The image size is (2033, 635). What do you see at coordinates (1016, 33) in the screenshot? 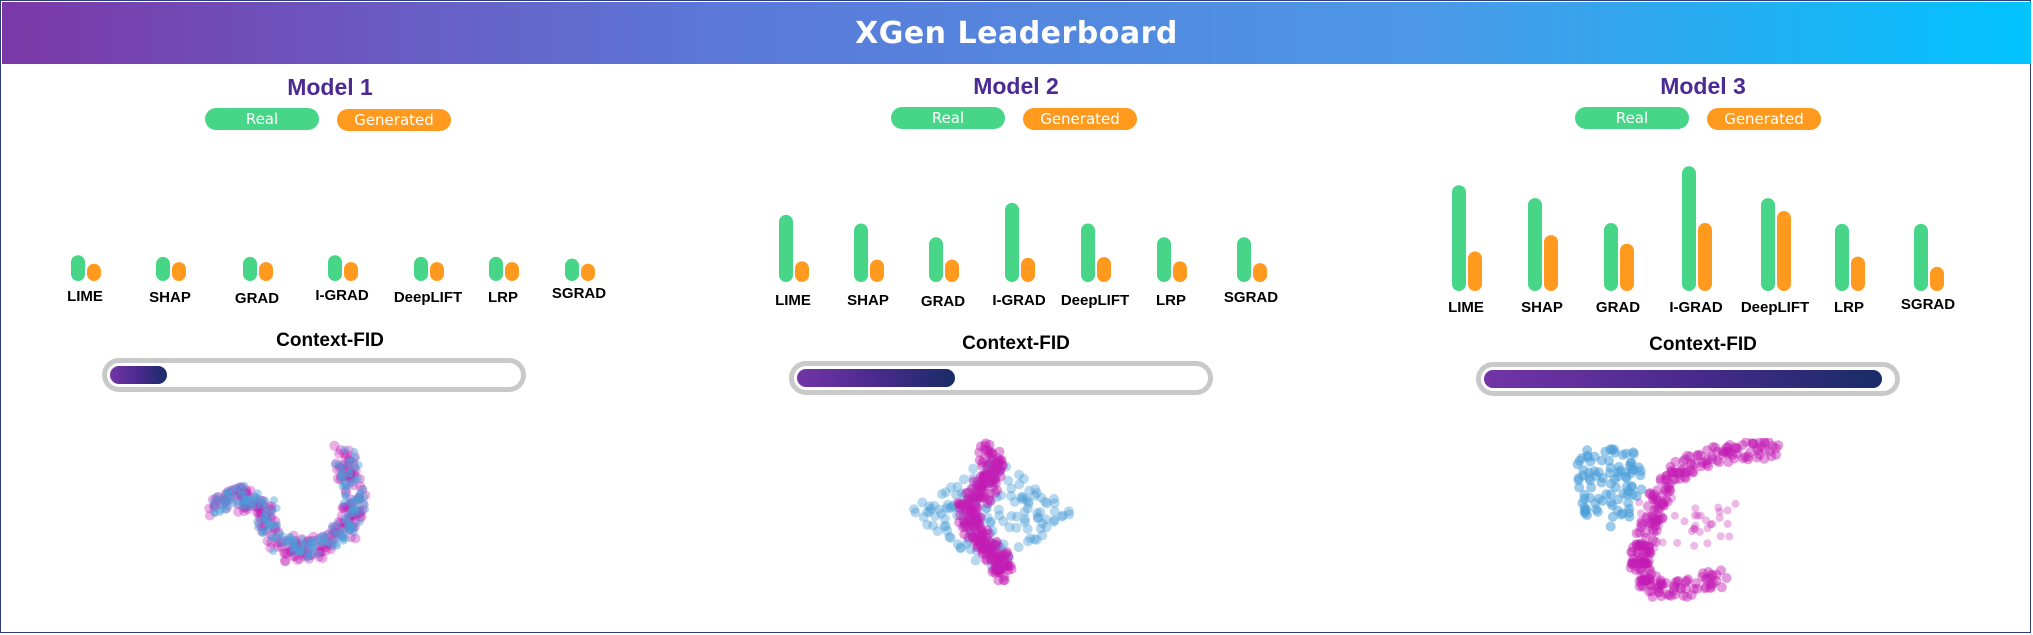
I see `header-banner: XGen Leaderboard` at bounding box center [1016, 33].